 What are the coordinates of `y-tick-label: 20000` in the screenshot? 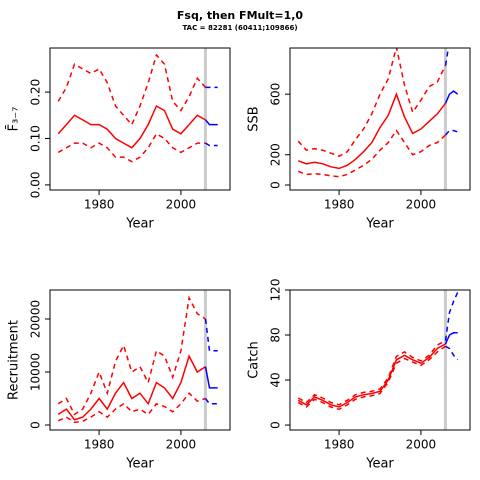 It's located at (36, 319).